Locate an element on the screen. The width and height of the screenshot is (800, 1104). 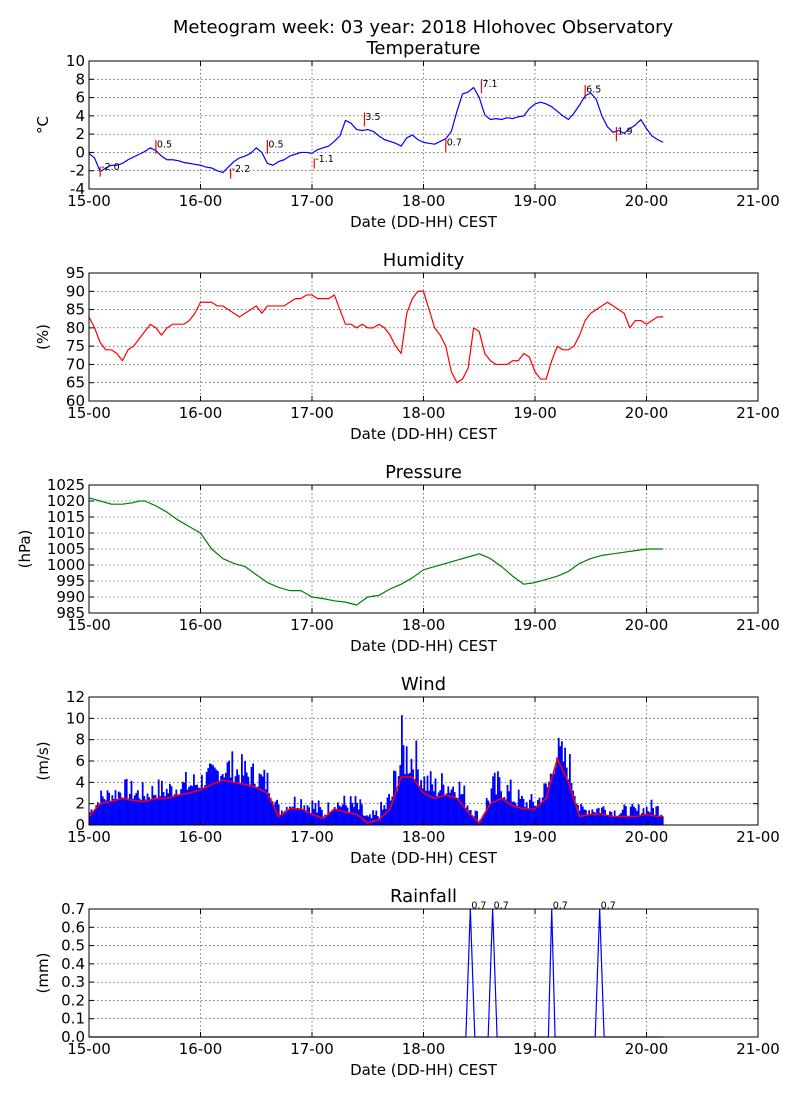
rainfall-y-tick-label: 0.2 is located at coordinates (73, 1000).